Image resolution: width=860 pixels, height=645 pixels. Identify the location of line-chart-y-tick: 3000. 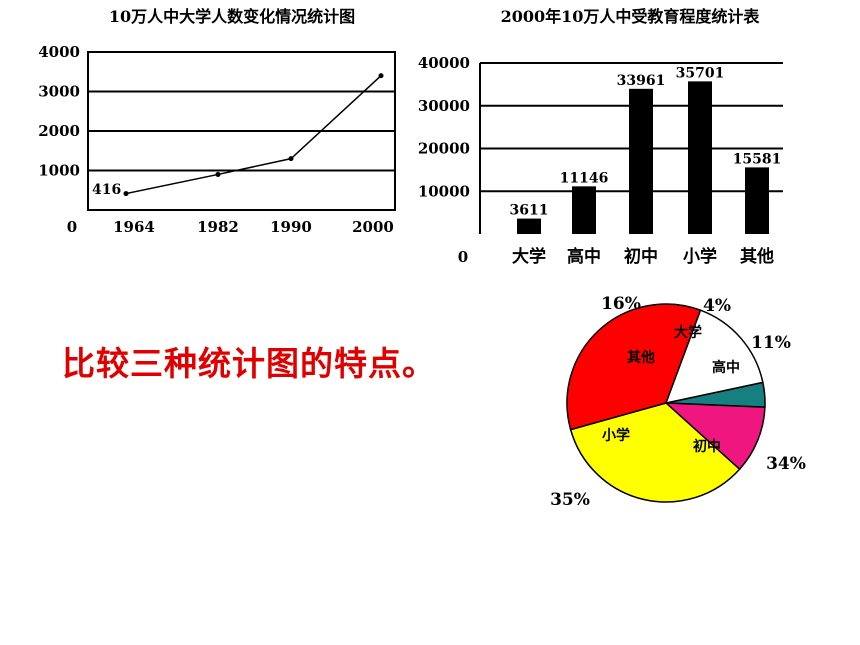
(59, 92).